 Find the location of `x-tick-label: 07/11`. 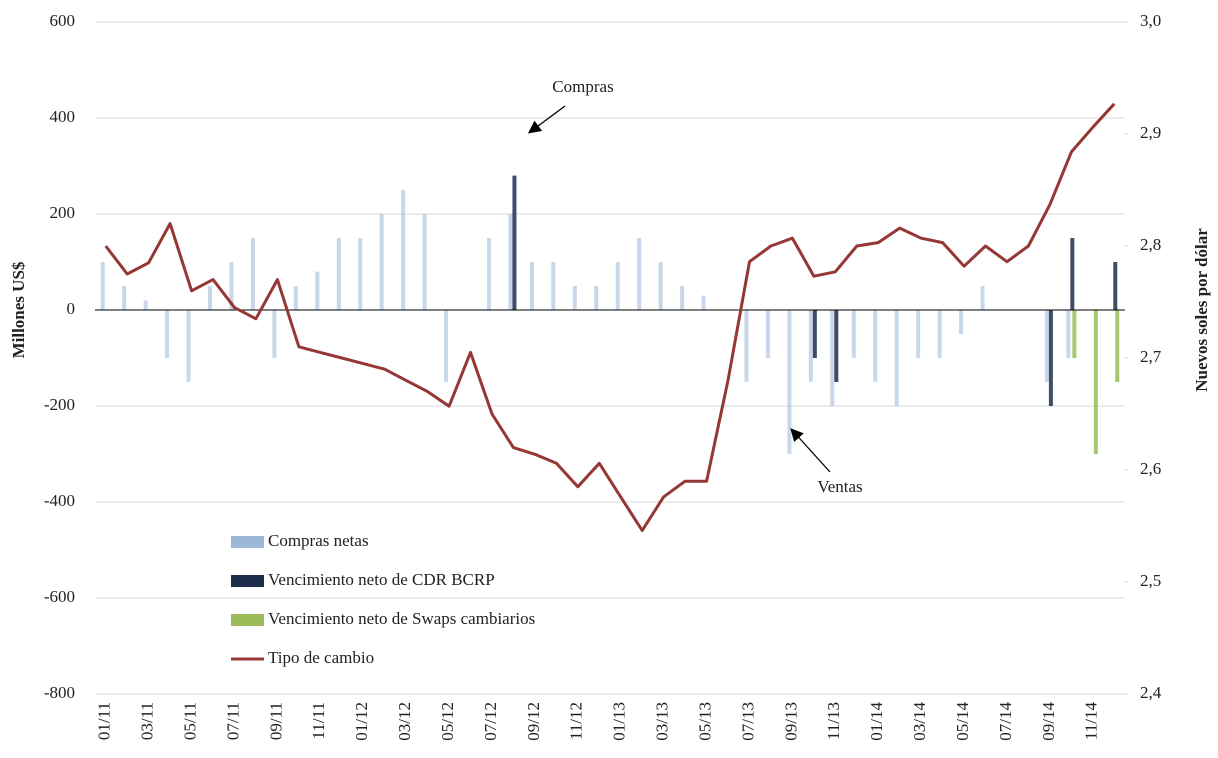

x-tick-label: 07/11 is located at coordinates (232, 721).